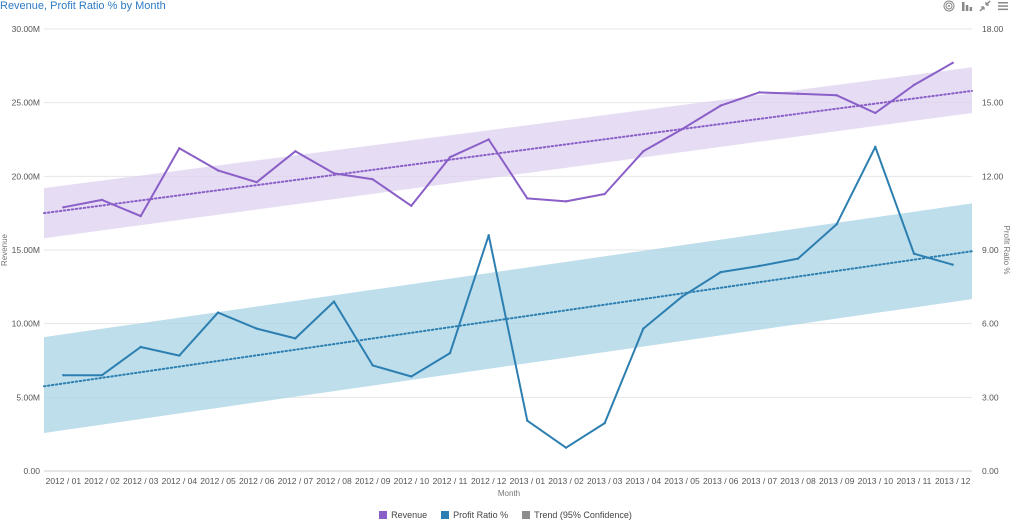  Describe the element at coordinates (993, 250) in the screenshot. I see `y-axis-right: 0.00 3.00 6.00 9.00 12.00 15.00 18.00` at that location.